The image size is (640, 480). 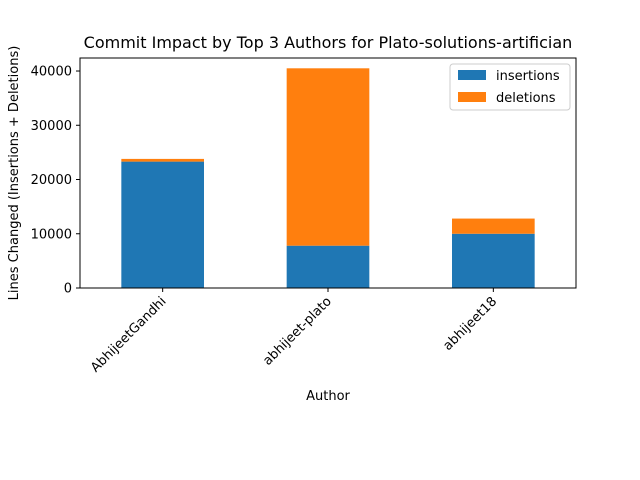 I want to click on legend-label-insertions: insertions, so click(x=528, y=76).